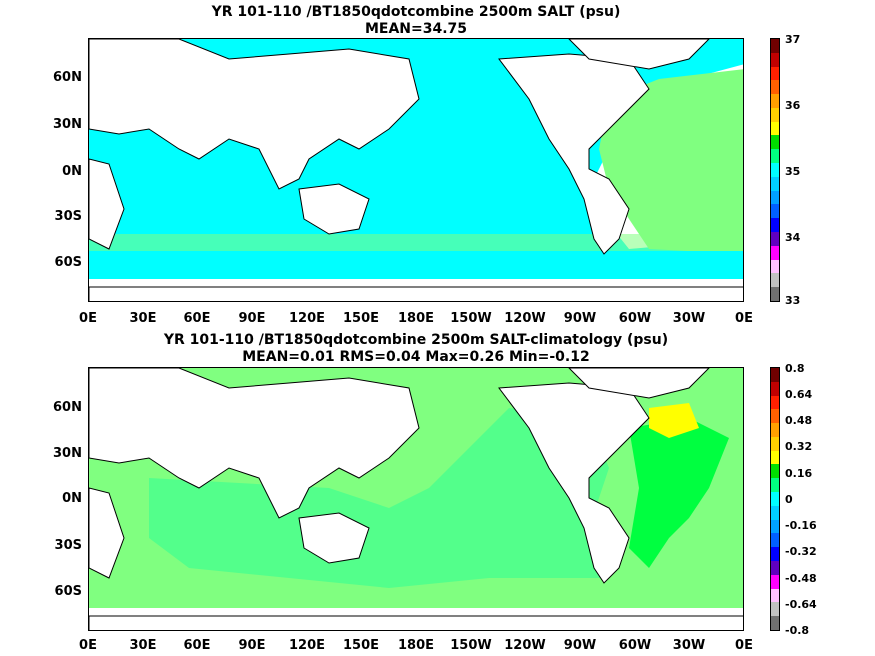 The width and height of the screenshot is (875, 656). Describe the element at coordinates (689, 645) in the screenshot. I see `bottom-lon-30w: 30W` at that location.